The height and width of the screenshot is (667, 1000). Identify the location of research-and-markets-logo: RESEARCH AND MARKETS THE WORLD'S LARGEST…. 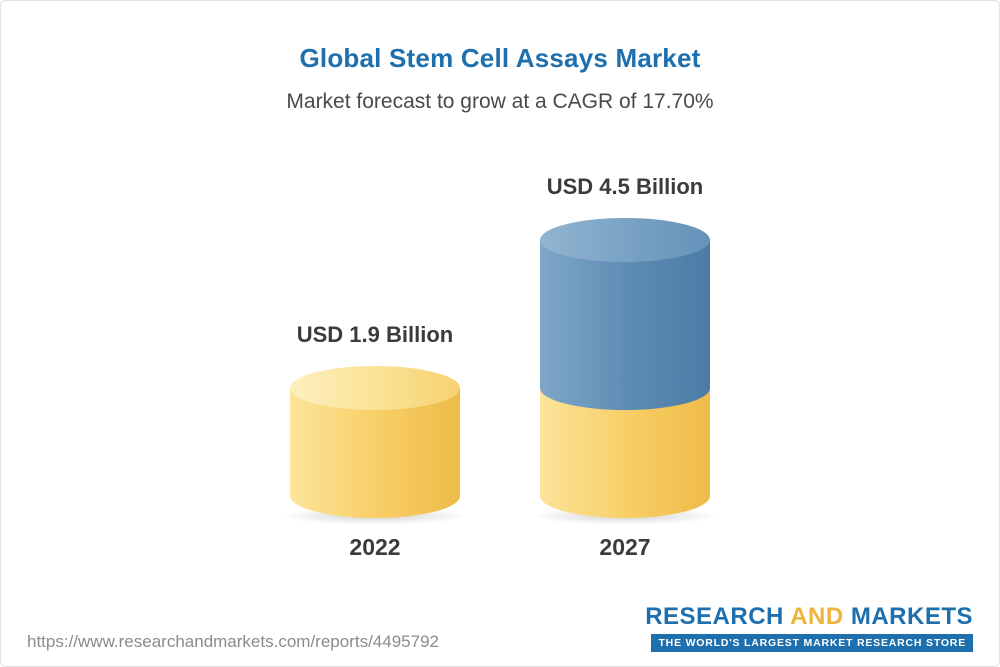
(809, 627).